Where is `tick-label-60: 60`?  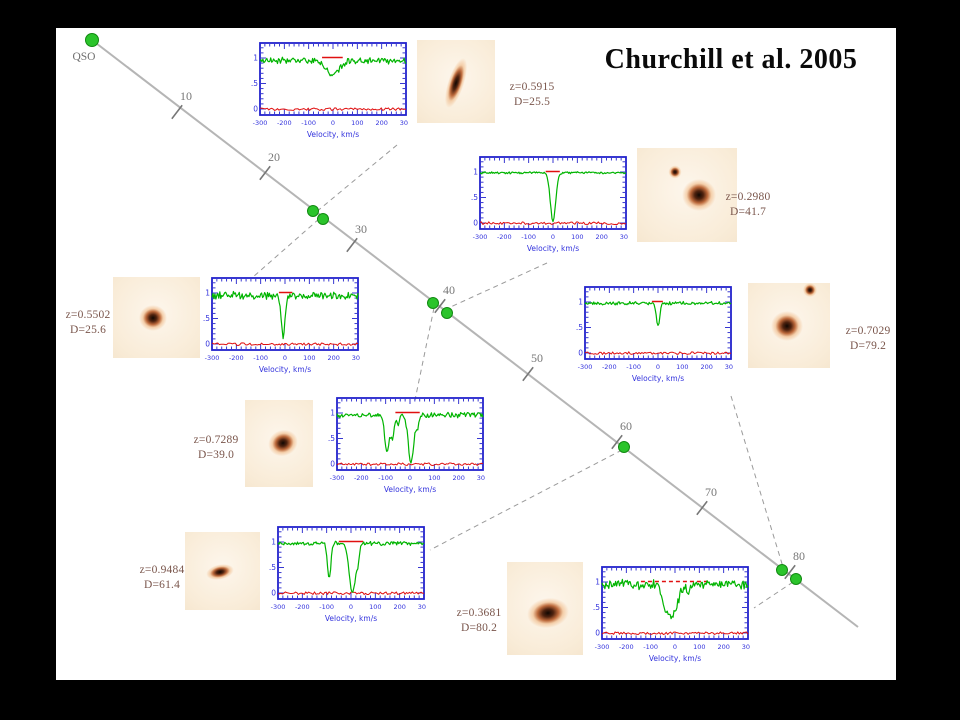
tick-label-60: 60 is located at coordinates (626, 426).